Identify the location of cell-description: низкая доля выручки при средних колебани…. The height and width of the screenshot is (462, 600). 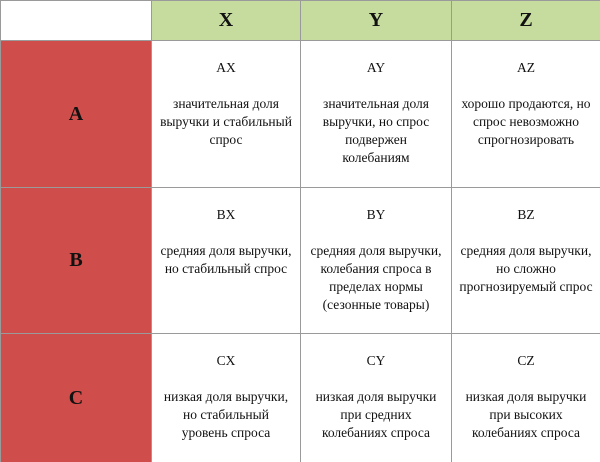
(376, 414).